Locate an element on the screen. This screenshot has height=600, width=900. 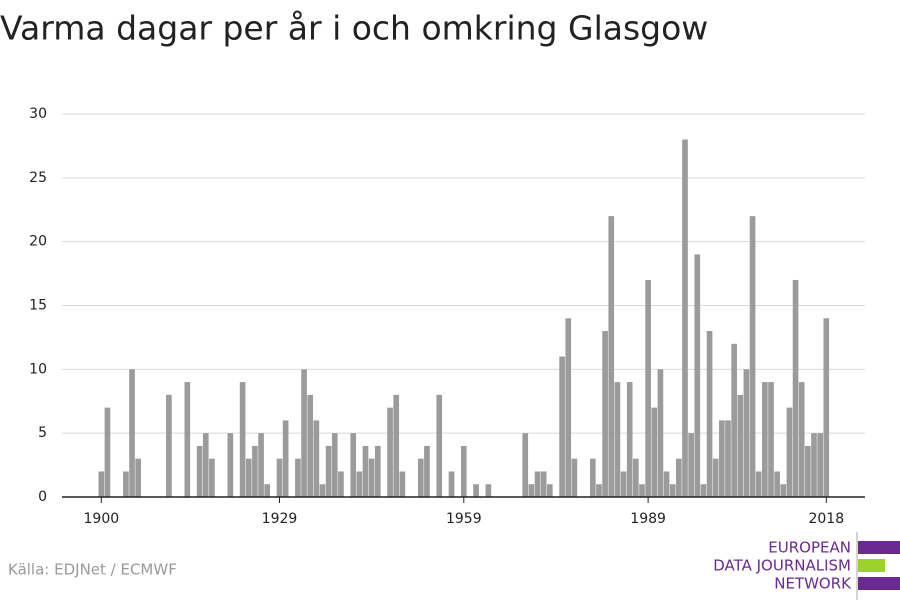
y-tick-label: 0 is located at coordinates (42, 497).